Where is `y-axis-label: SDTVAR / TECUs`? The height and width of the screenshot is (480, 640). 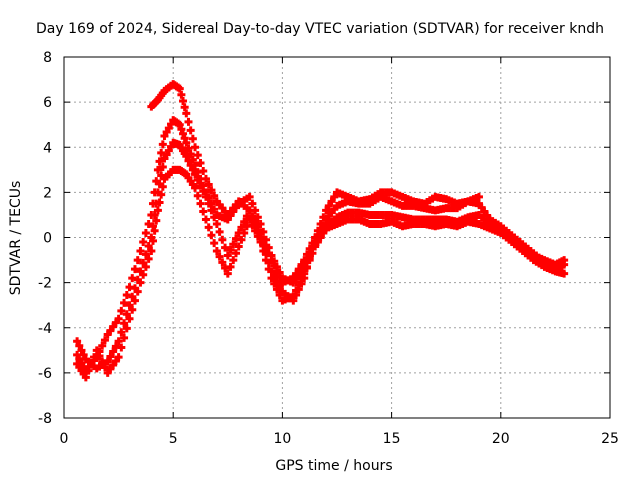
y-axis-label: SDTVAR / TECUs is located at coordinates (16, 238).